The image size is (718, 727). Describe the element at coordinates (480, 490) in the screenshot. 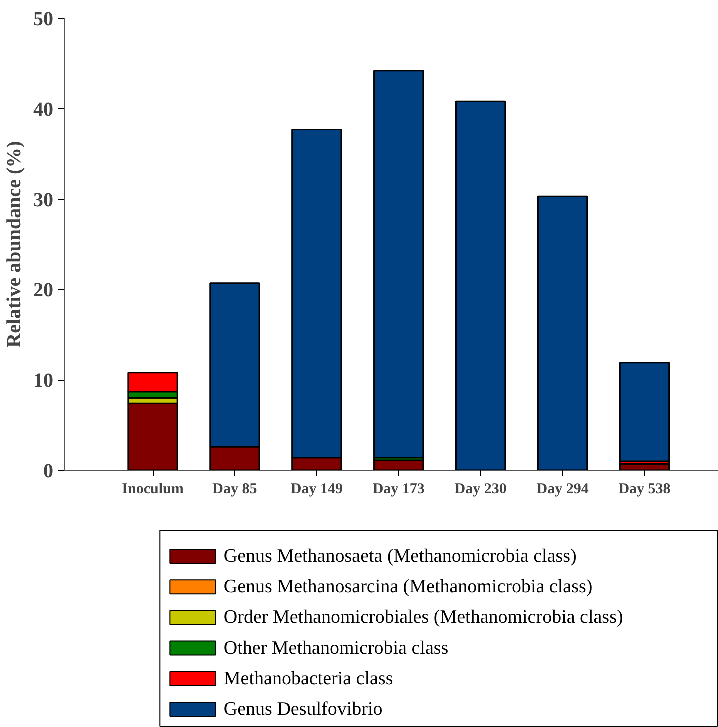

I see `x-tick-label: Day 230` at that location.